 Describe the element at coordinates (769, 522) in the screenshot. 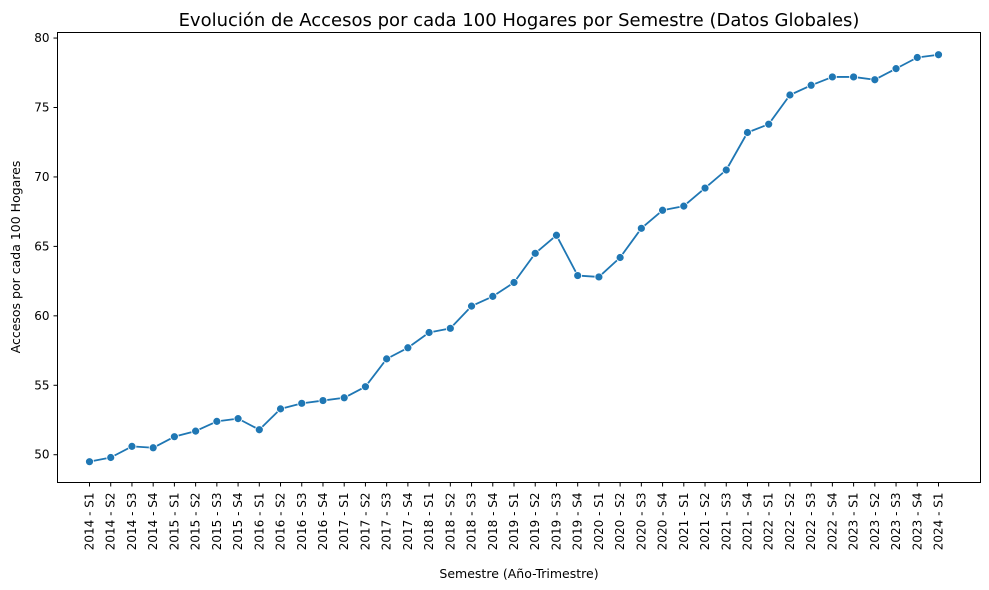

I see `x-tick-label: 2022 - S1` at that location.